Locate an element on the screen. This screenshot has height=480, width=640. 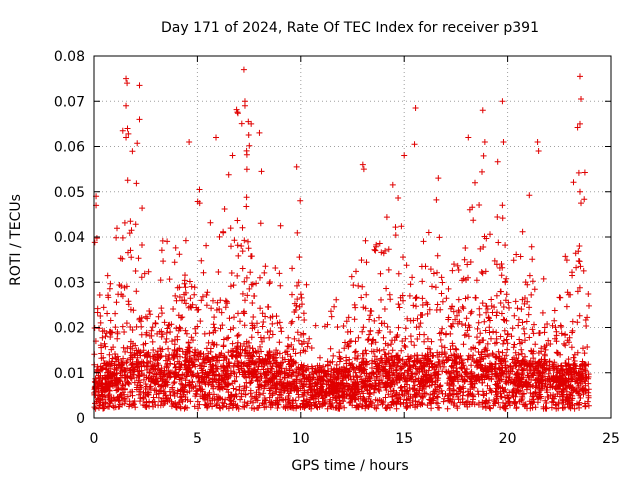
y-tick-label: 0.04 is located at coordinates (69, 238).